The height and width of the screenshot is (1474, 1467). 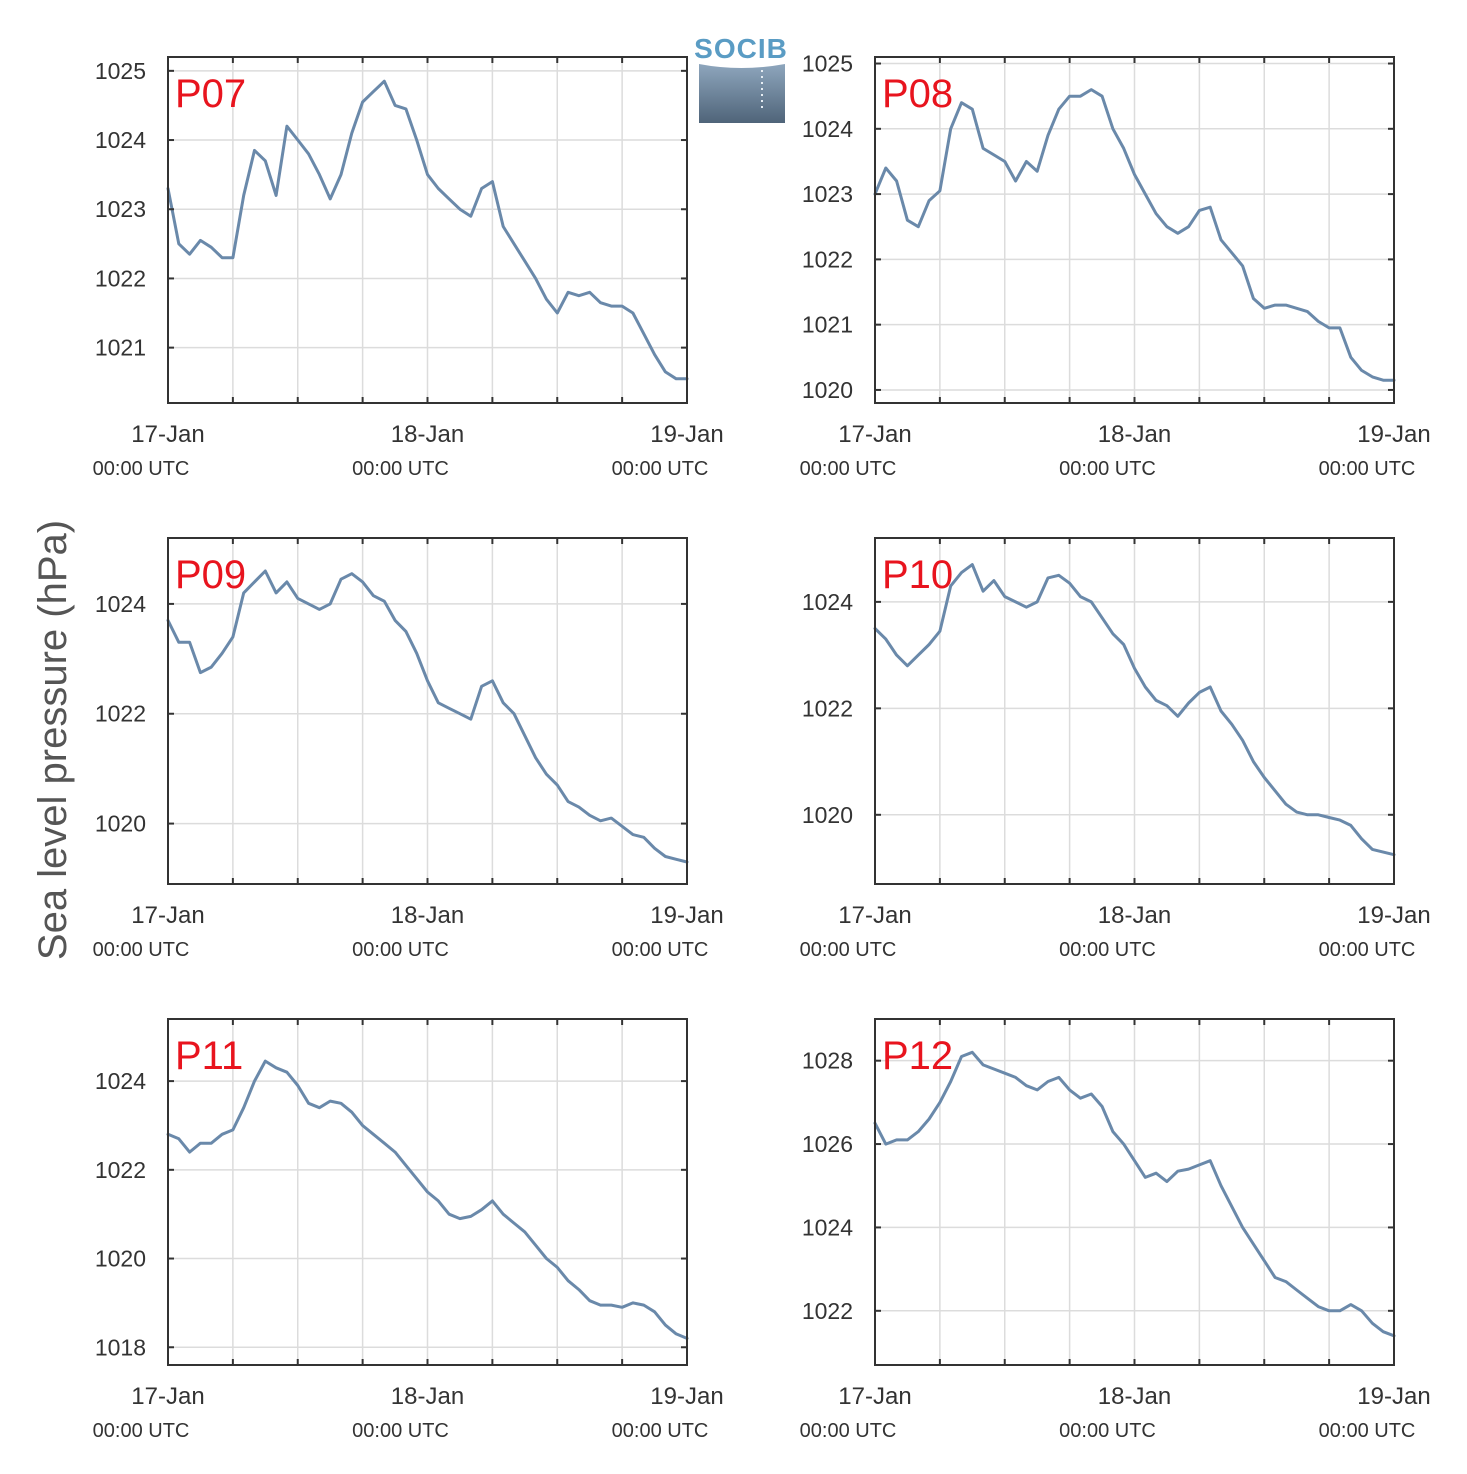 What do you see at coordinates (827, 64) in the screenshot?
I see `y-tick-label: 1025` at bounding box center [827, 64].